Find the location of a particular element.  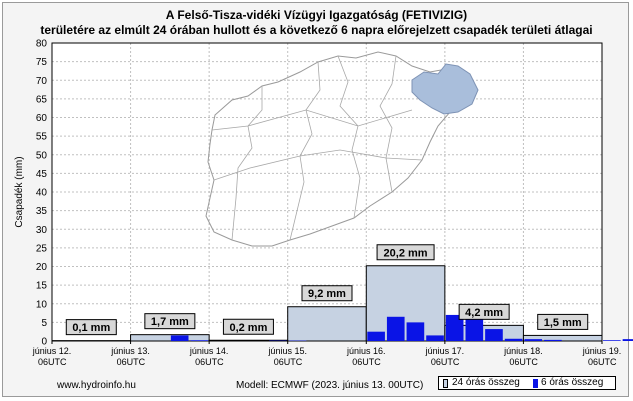

y-tick-label: 40 is located at coordinates (42, 193).